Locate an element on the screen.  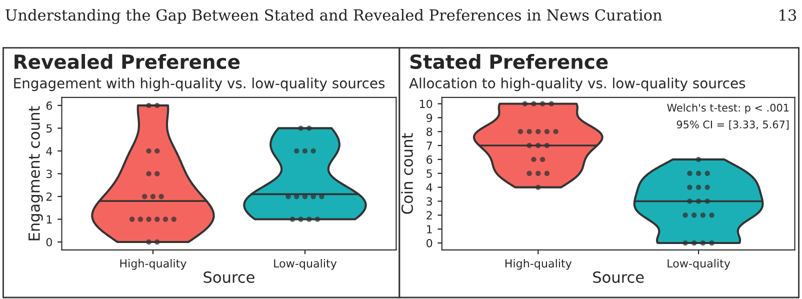
y-tick-label: 10 is located at coordinates (426, 104).